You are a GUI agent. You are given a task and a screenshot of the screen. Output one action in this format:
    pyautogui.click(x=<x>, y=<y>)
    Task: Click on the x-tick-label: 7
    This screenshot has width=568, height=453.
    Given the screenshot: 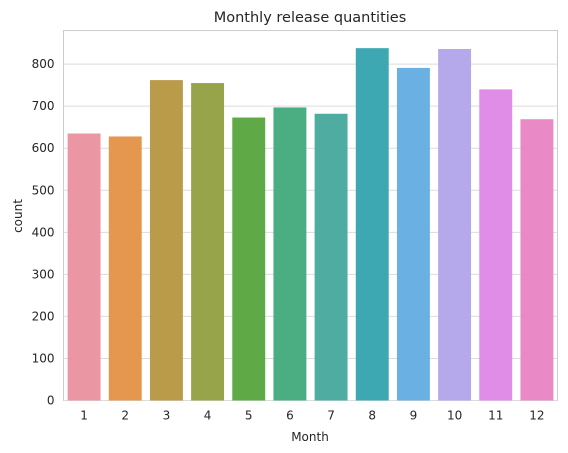 What is the action you would take?
    pyautogui.click(x=331, y=416)
    